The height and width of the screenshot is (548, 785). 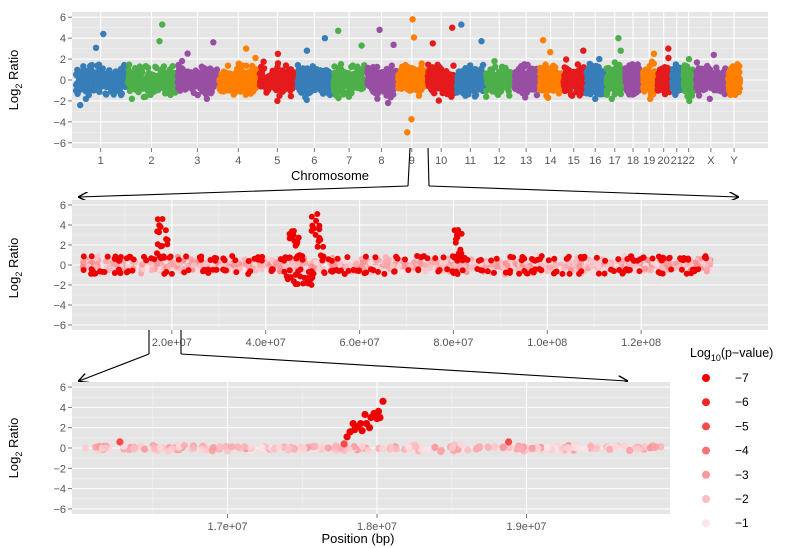 What do you see at coordinates (15, 268) in the screenshot?
I see `chromosome-y-axis-title: Log2 Ratio` at bounding box center [15, 268].